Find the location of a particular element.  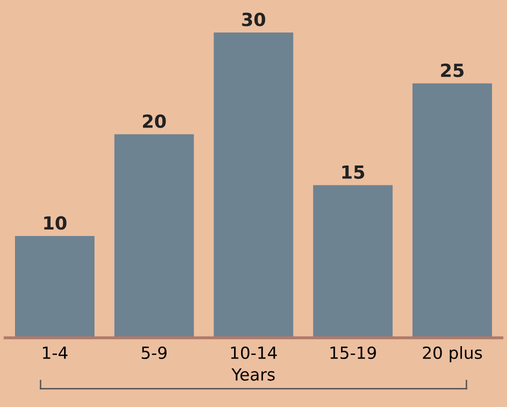

x-tick-label: 20 plus is located at coordinates (452, 354).